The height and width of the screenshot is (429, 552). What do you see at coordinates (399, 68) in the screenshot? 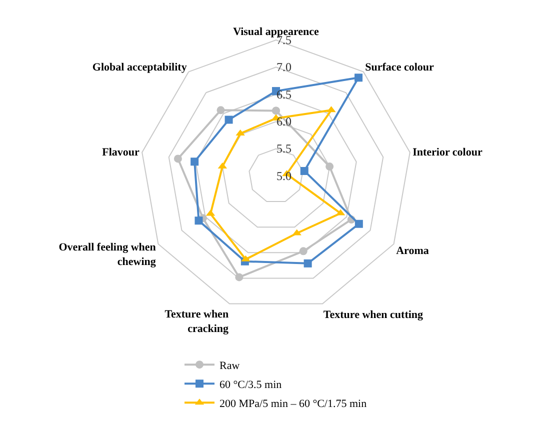
I see `spoke-label: Surface colour` at bounding box center [399, 68].